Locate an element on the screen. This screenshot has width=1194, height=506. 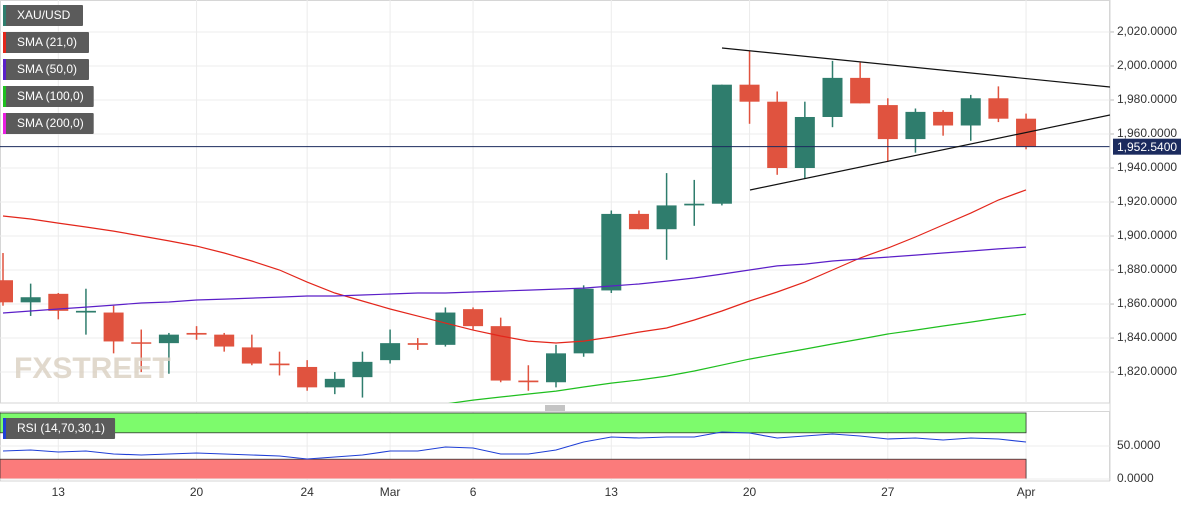
y-tick-label: 1,980.0000 is located at coordinates (1147, 99).